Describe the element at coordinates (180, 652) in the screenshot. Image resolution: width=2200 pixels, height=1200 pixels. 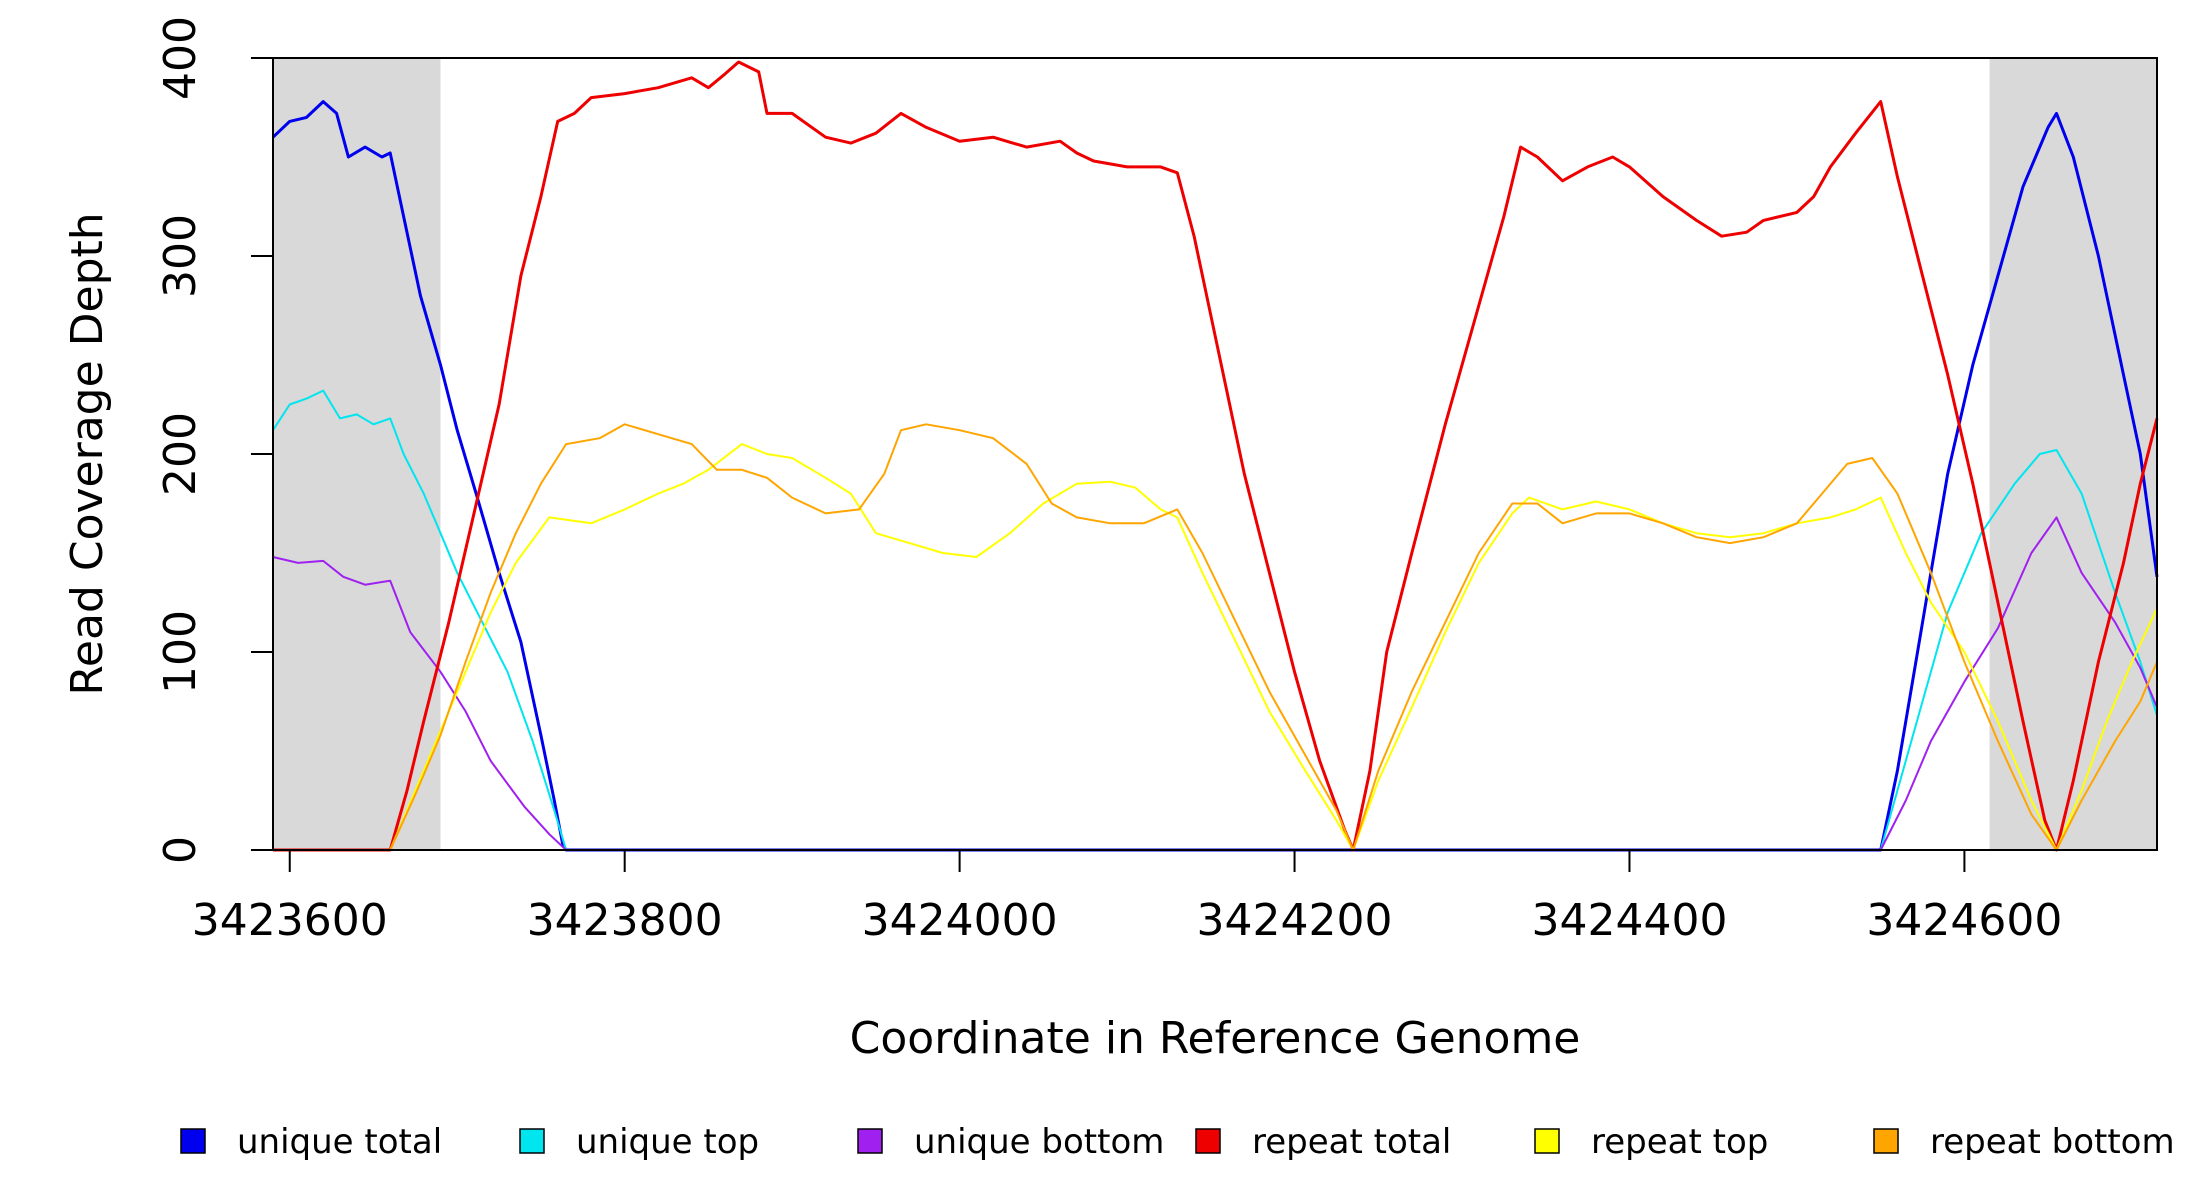
I see `y-tick-label: 100` at that location.